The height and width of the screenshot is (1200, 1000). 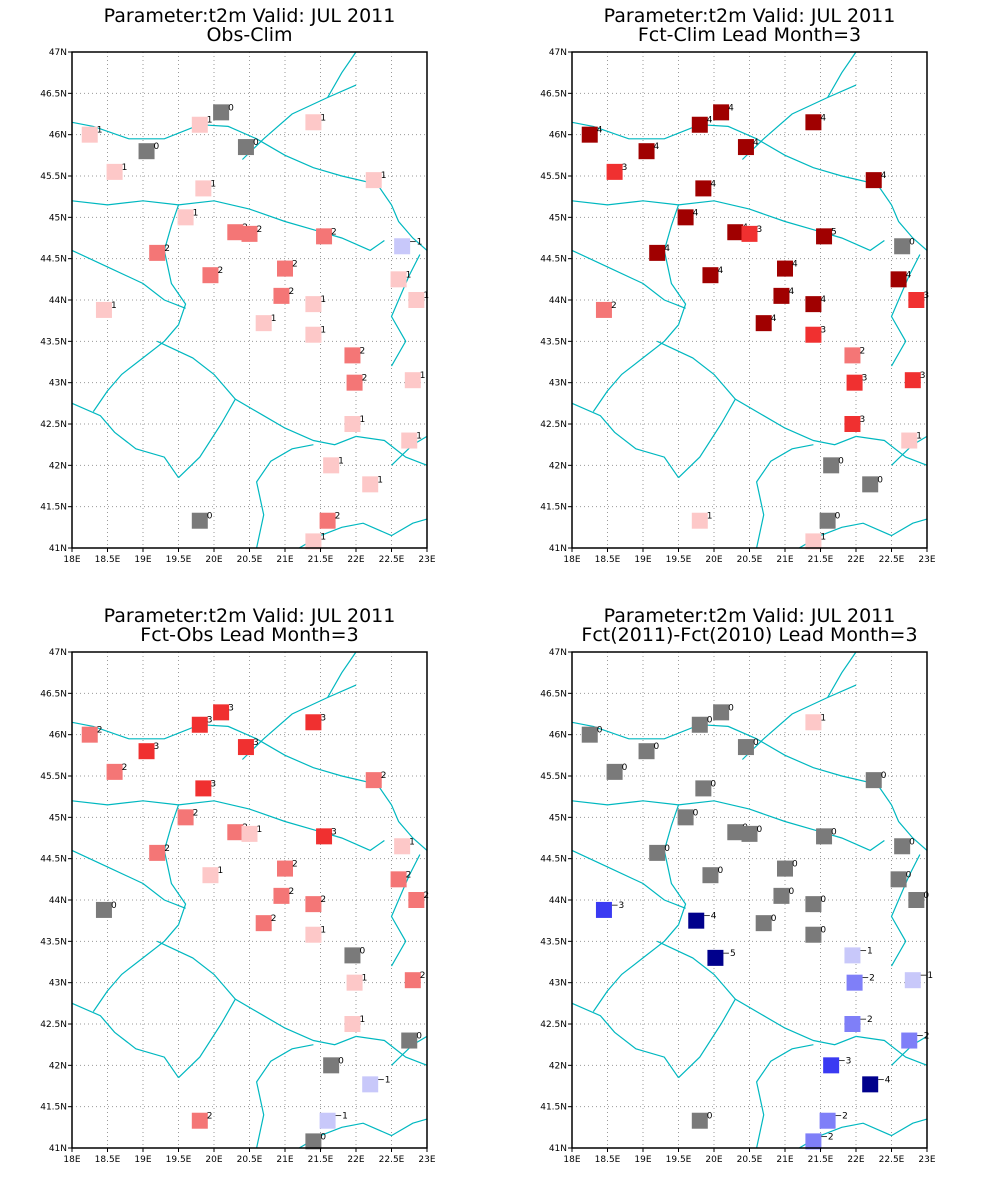 I want to click on y-tick-label: 45.5N, so click(x=553, y=777).